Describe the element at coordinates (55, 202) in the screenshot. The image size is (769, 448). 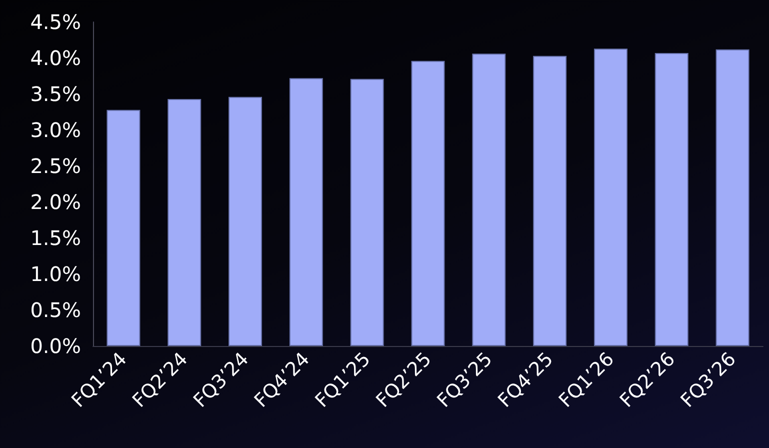
I see `y-tick-label: 2.0%` at that location.